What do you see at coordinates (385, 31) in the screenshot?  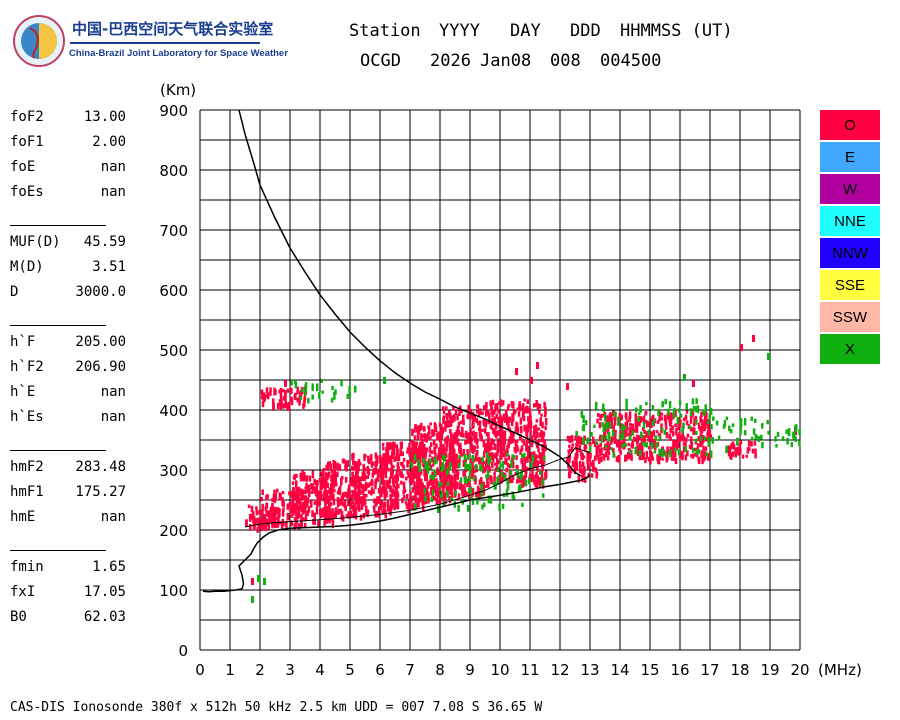 I see `header-label-station: Station` at bounding box center [385, 31].